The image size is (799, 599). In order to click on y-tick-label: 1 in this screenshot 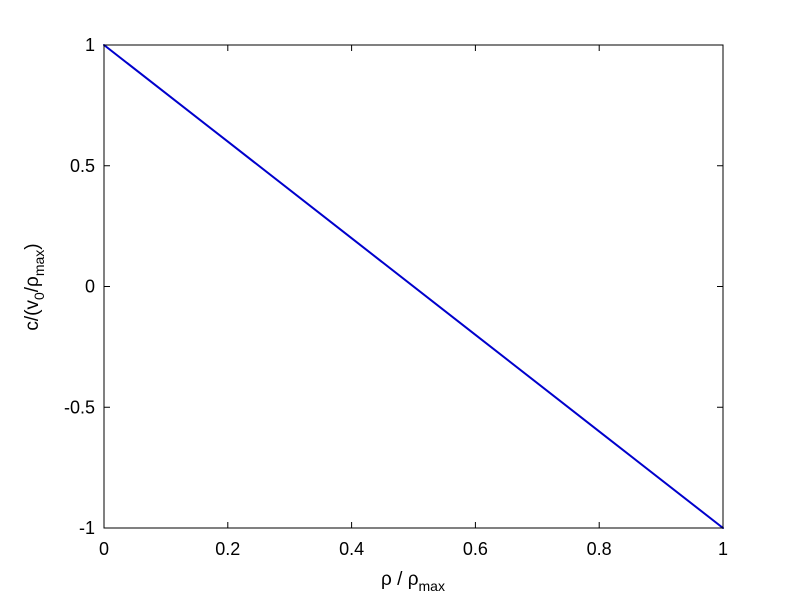, I will do `click(90, 45)`.